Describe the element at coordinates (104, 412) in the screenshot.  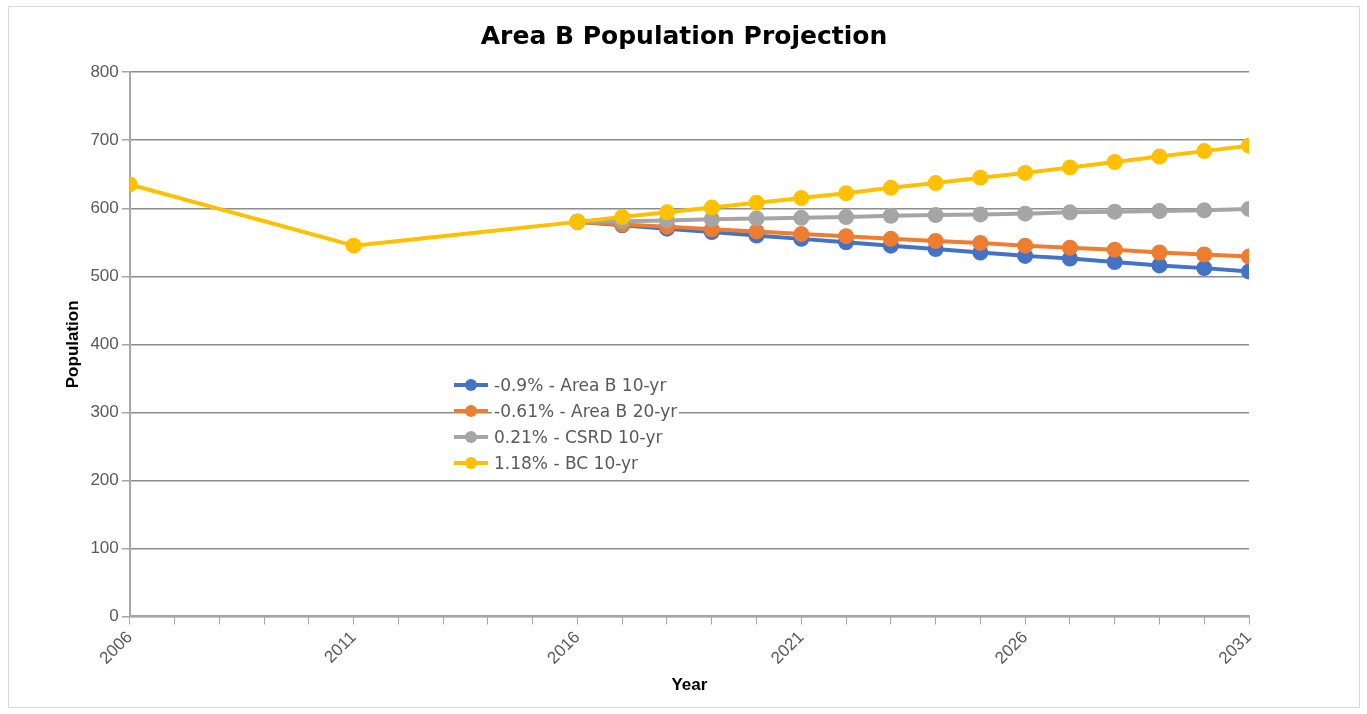
I see `y-tick-label: 300` at that location.